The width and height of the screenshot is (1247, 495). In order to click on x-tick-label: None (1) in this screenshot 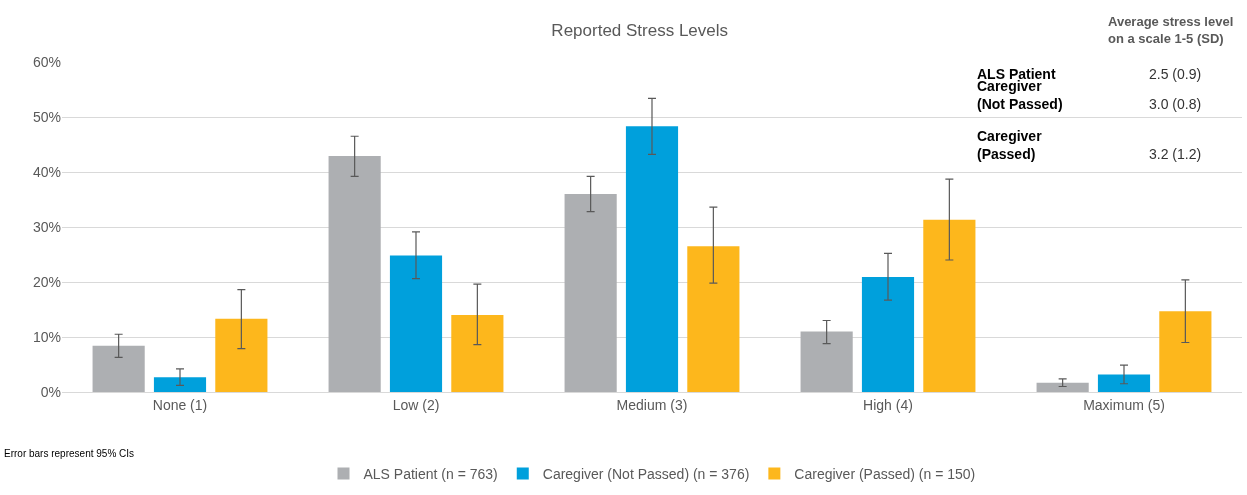, I will do `click(180, 404)`.